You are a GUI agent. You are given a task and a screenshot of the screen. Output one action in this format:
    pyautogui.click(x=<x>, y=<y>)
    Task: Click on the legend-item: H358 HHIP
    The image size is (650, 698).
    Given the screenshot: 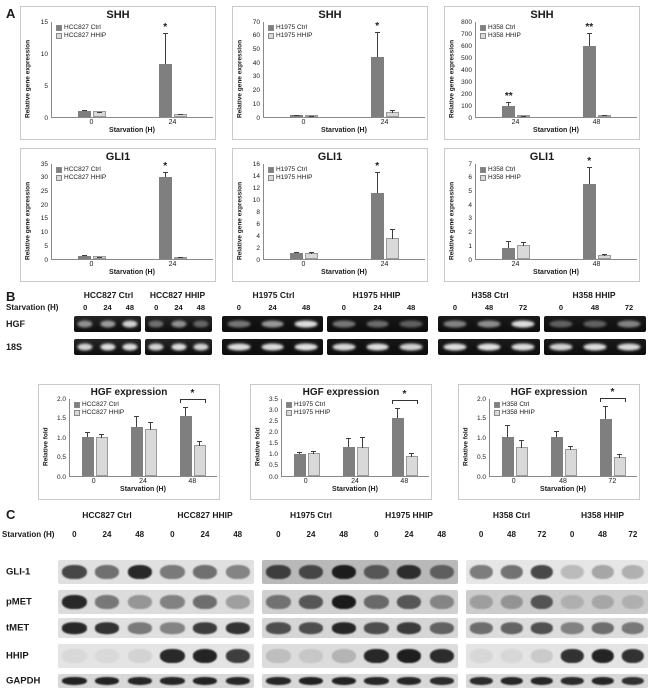 What is the action you would take?
    pyautogui.click(x=514, y=412)
    